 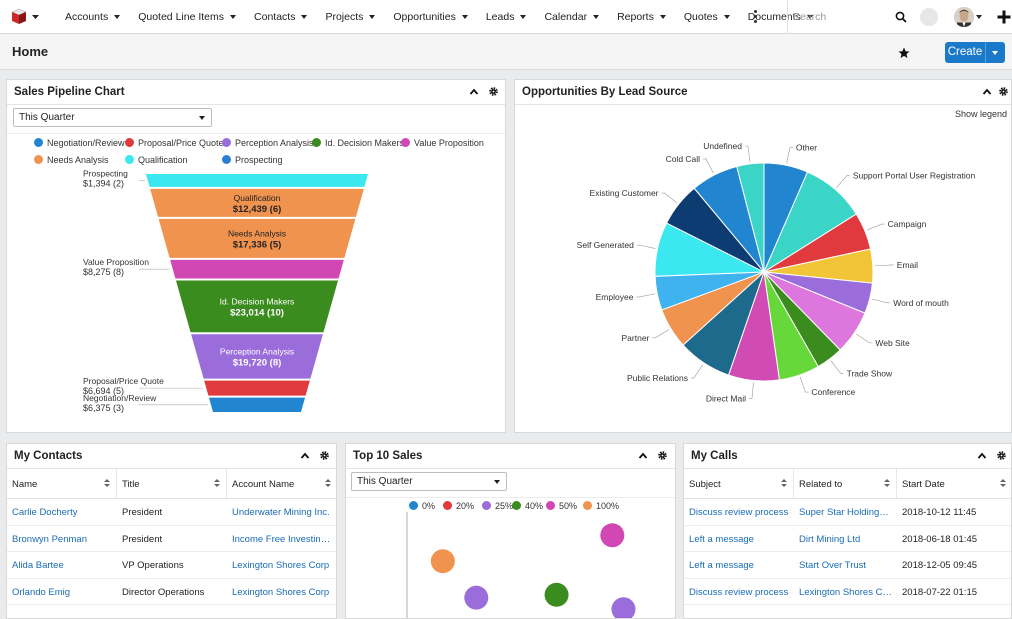 I want to click on cell-link-account-name: Income Free Investing LP, so click(x=282, y=539).